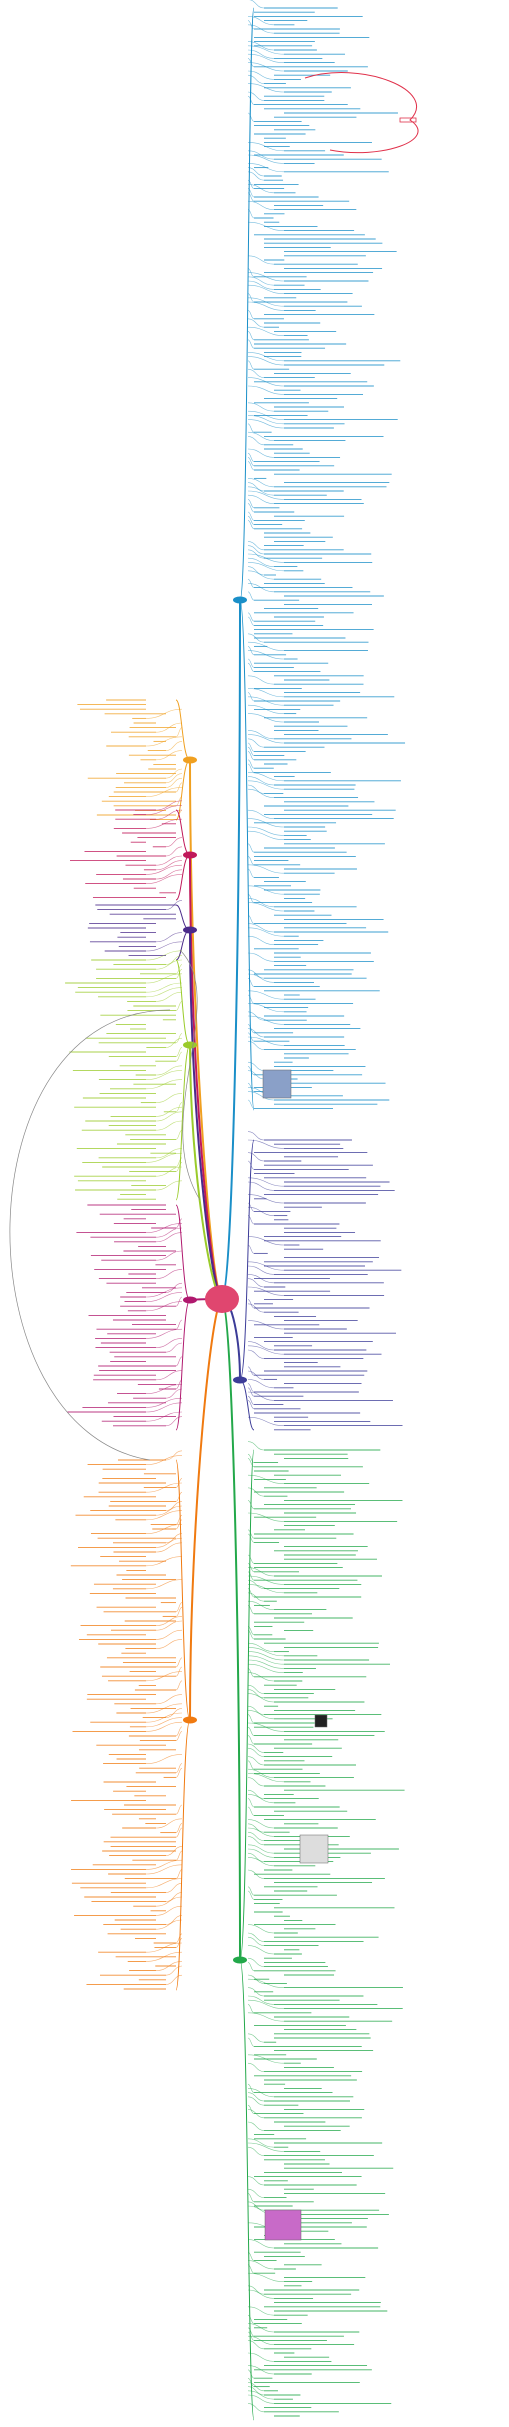 The width and height of the screenshot is (509, 2427). Describe the element at coordinates (408, 120) in the screenshot. I see `relationship-label` at that location.